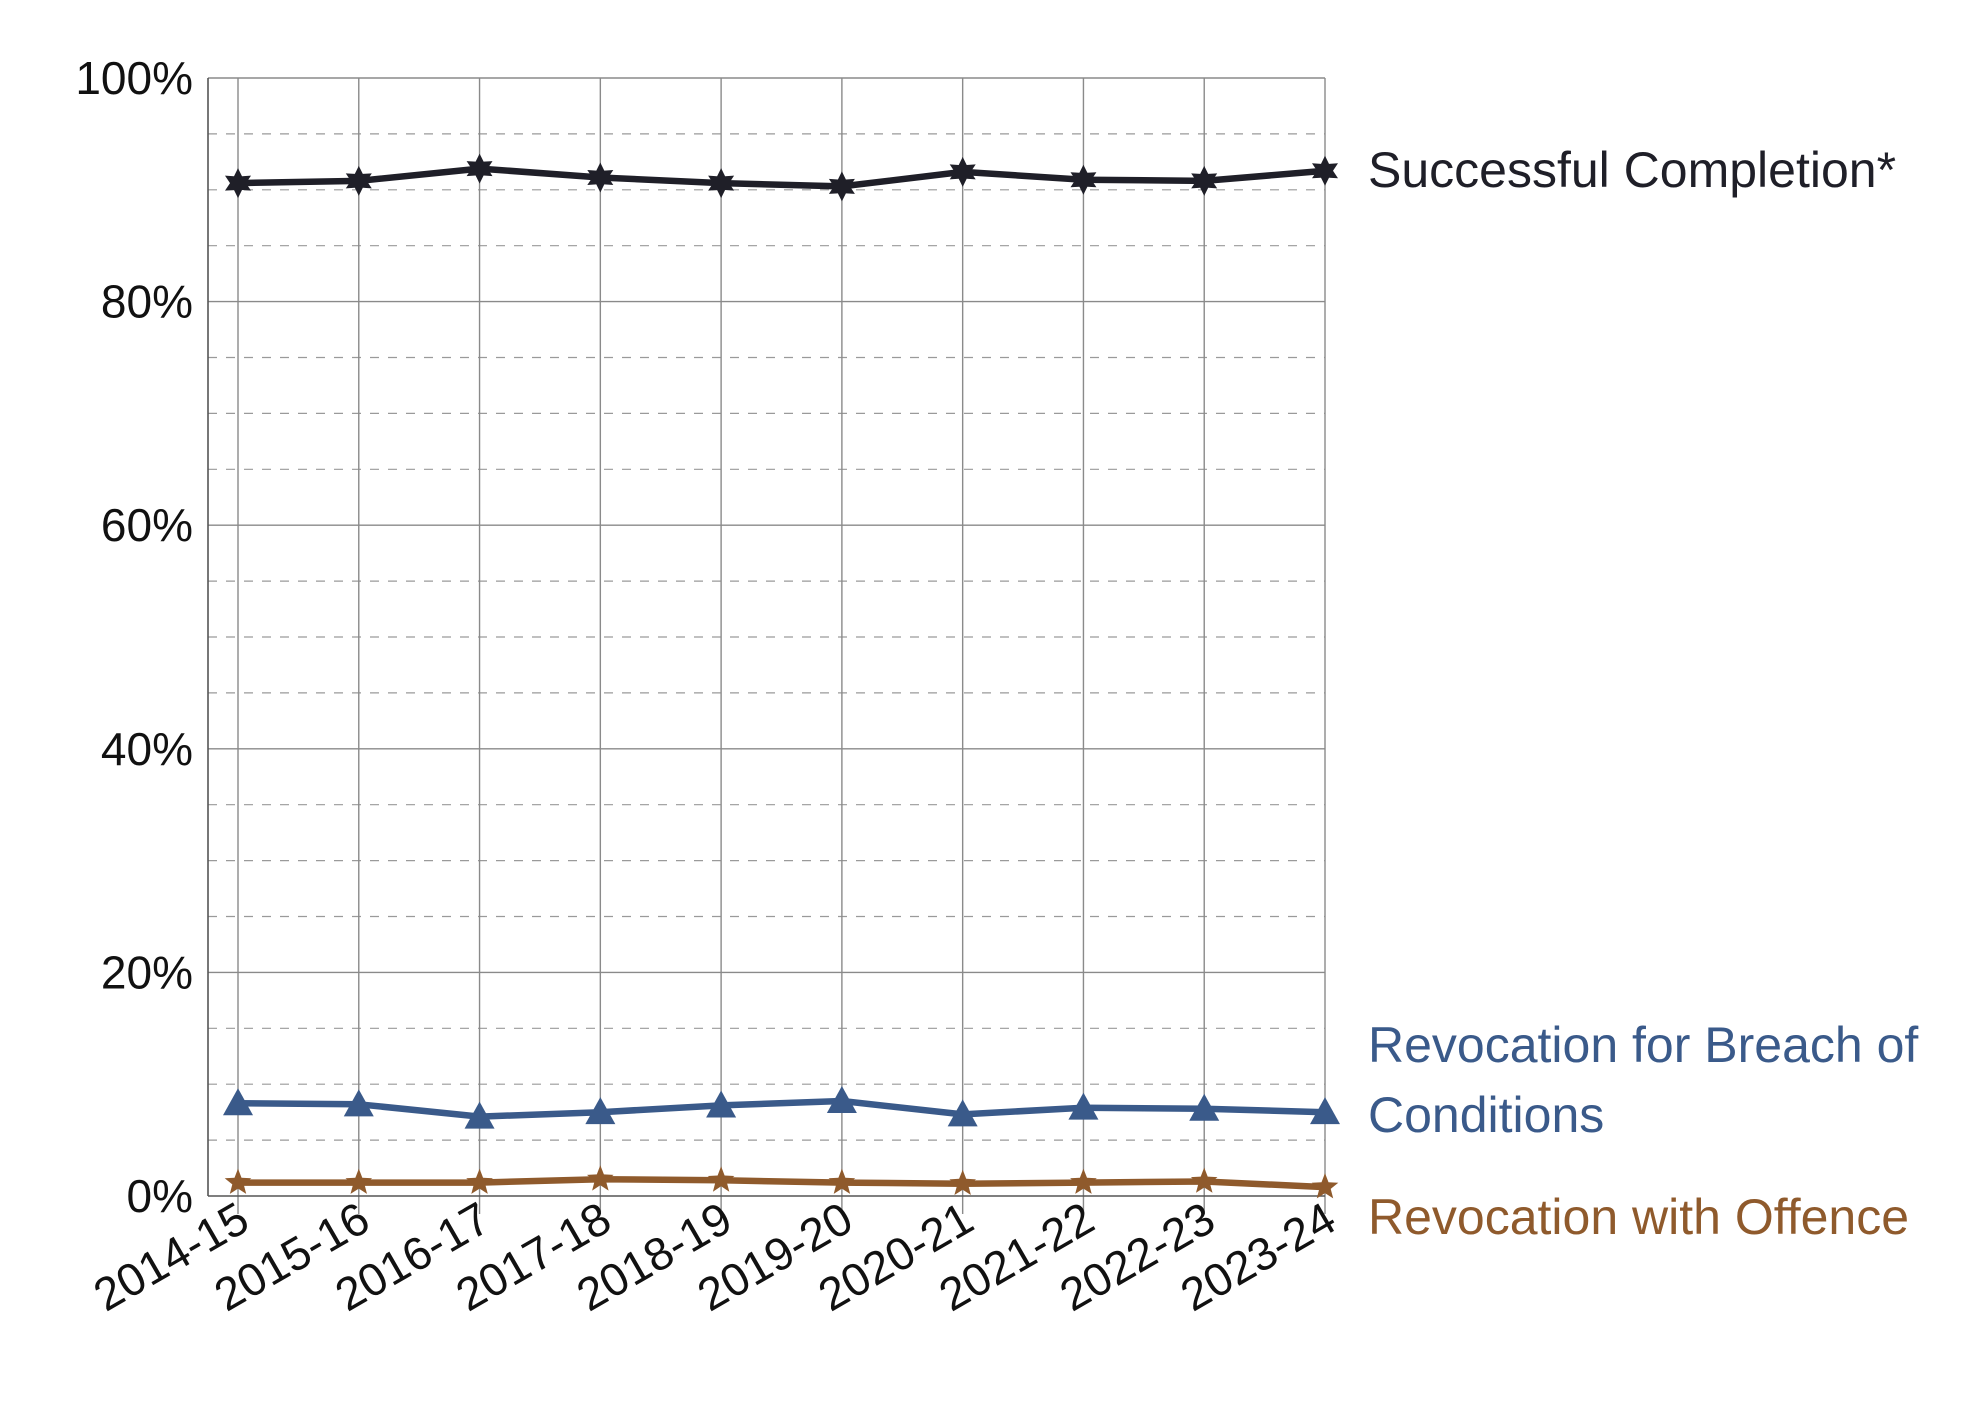 This screenshot has height=1409, width=1973. Describe the element at coordinates (147, 972) in the screenshot. I see `y-tick-label: 20%` at that location.